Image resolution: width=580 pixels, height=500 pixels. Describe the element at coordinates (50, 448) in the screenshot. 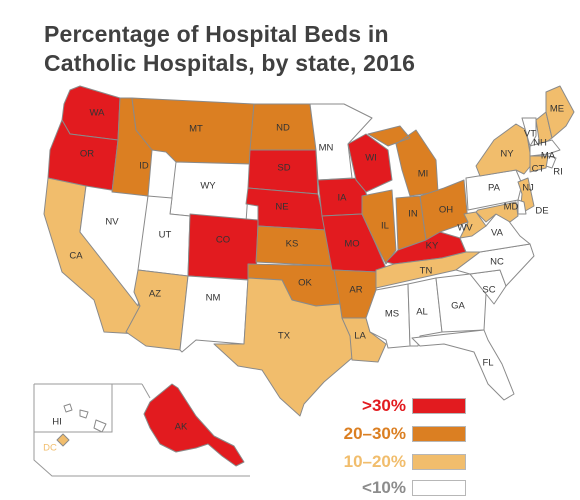

I see `state-label-dc: DC` at that location.